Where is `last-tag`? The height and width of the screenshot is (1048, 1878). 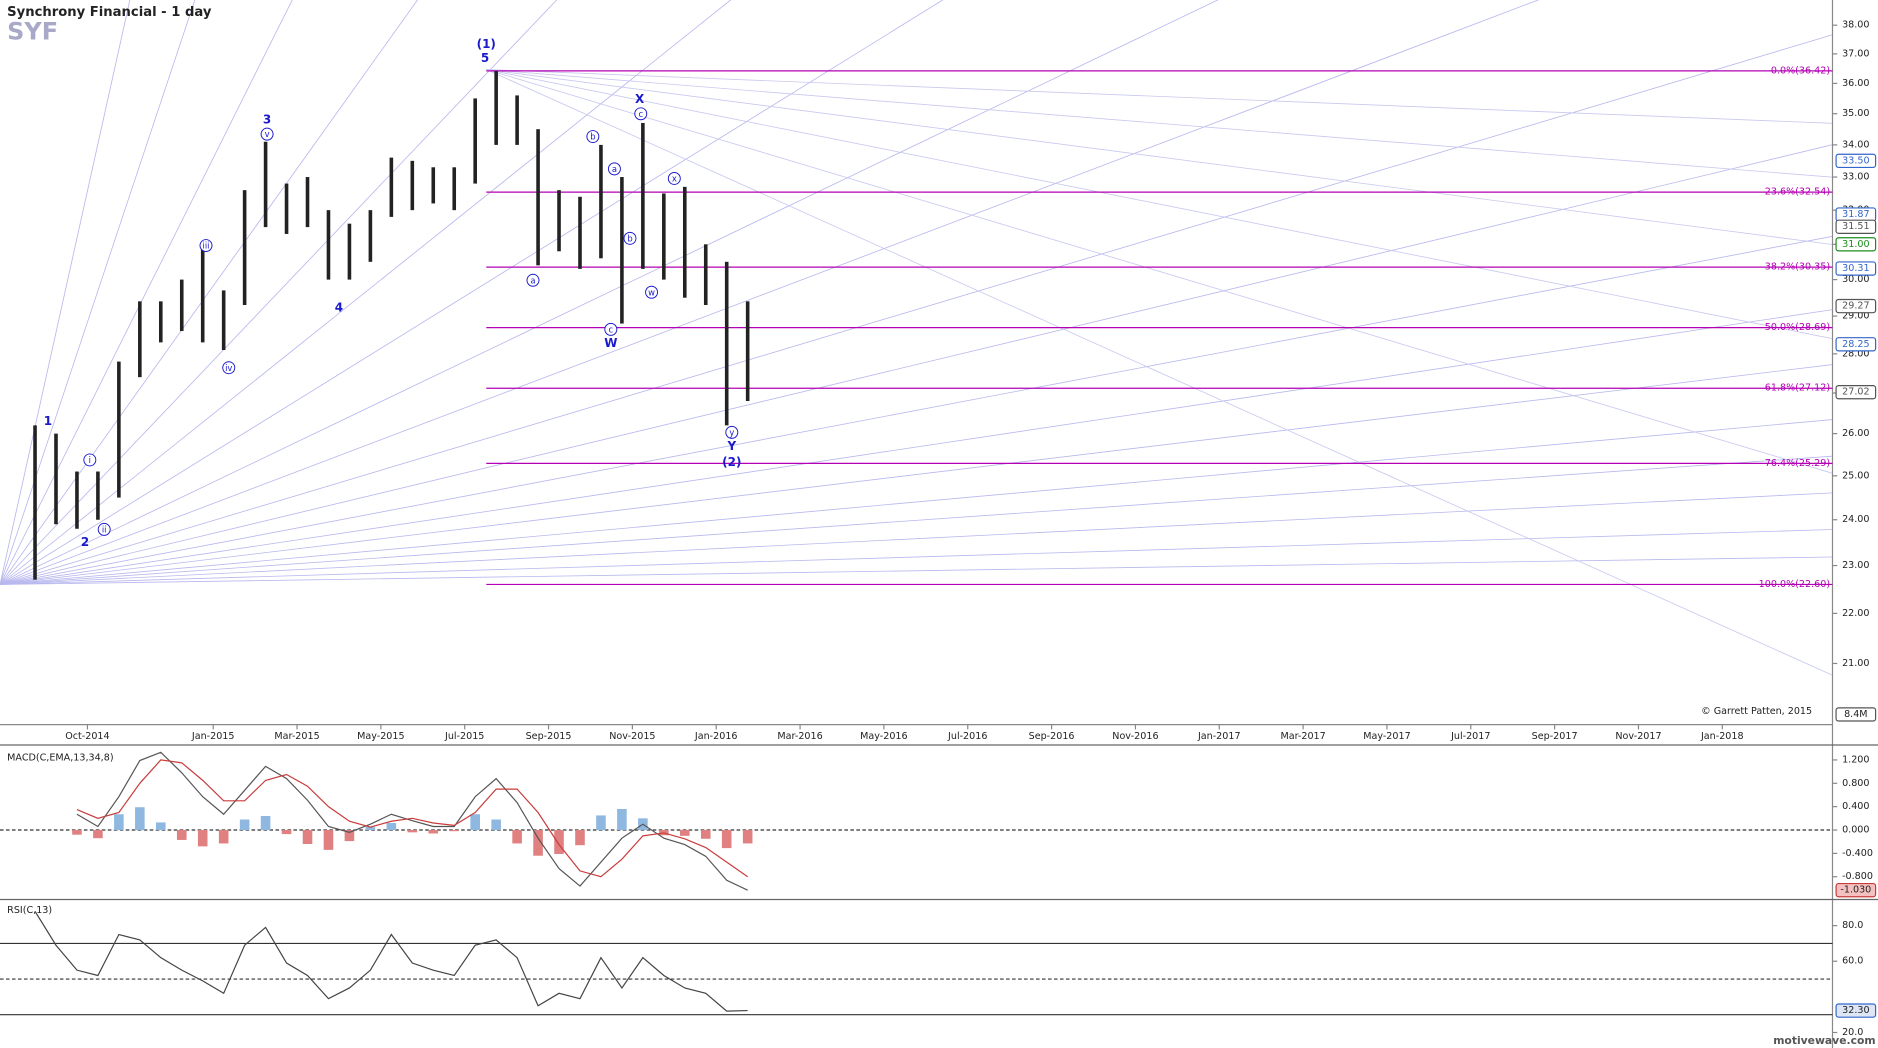 last-tag is located at coordinates (1856, 890).